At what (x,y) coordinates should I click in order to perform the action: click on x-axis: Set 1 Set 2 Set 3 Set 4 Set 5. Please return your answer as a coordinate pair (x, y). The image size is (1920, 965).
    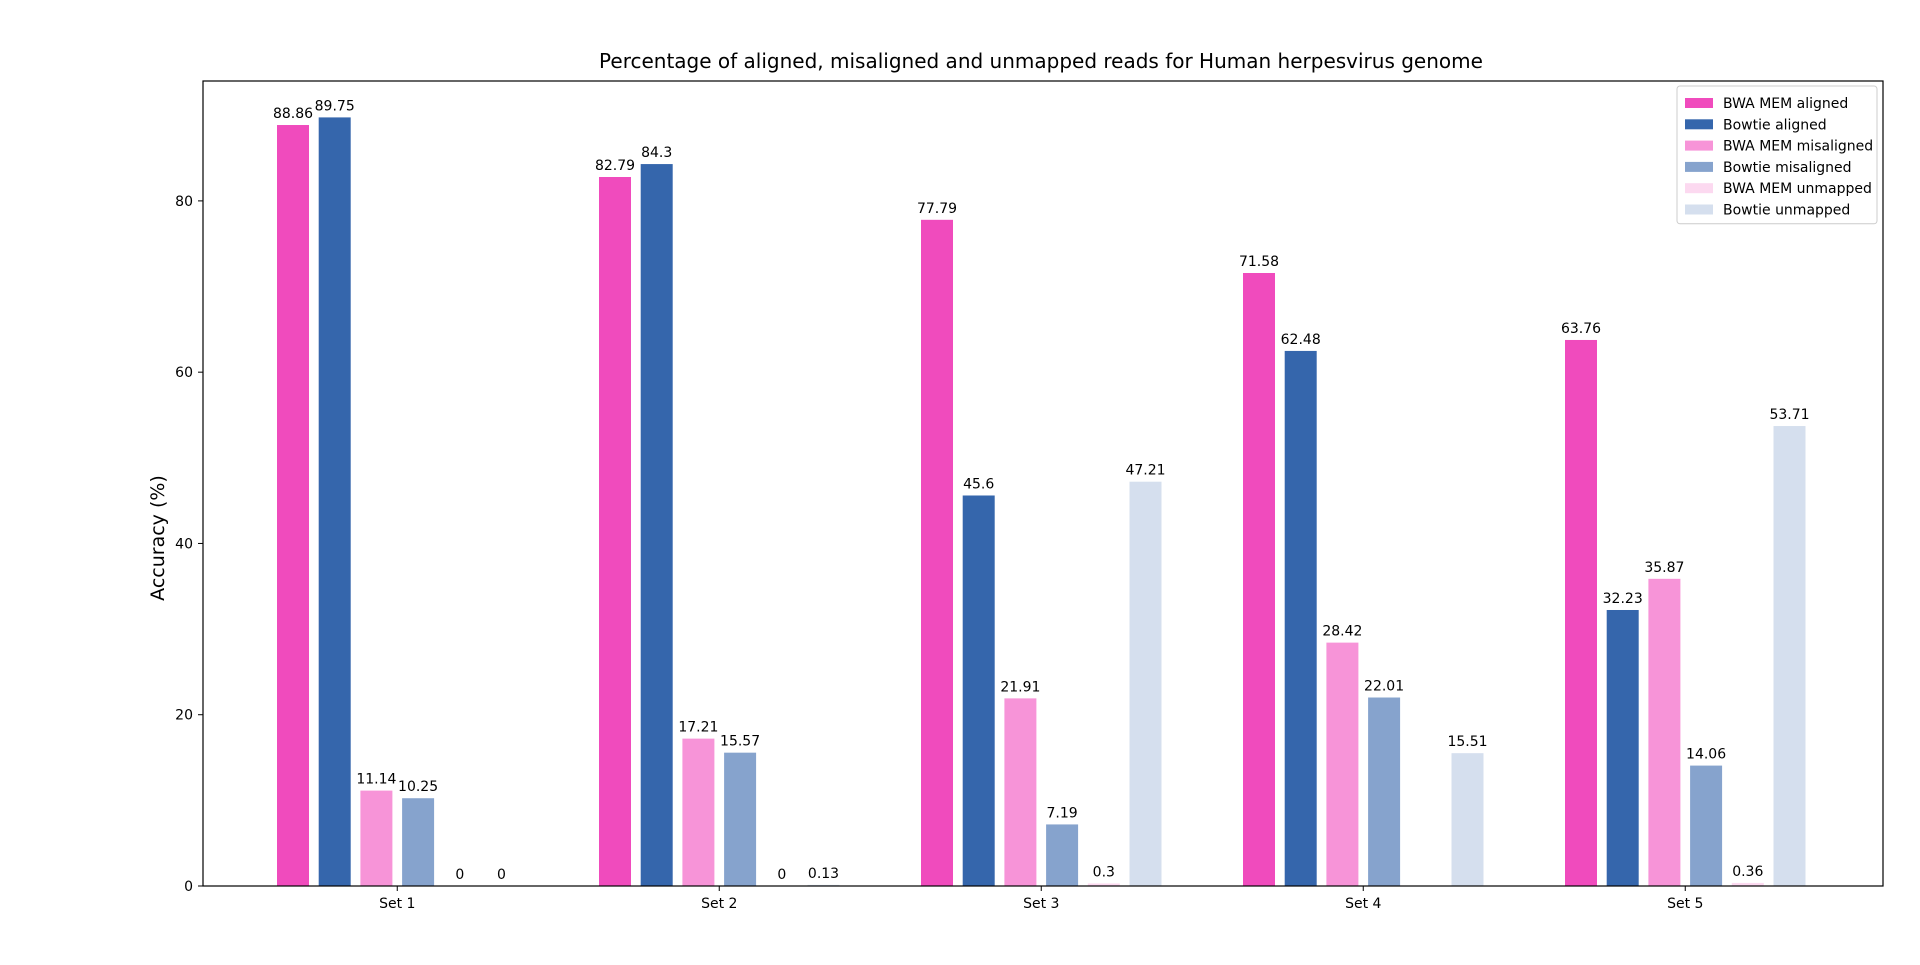
    Looking at the image, I should click on (1041, 899).